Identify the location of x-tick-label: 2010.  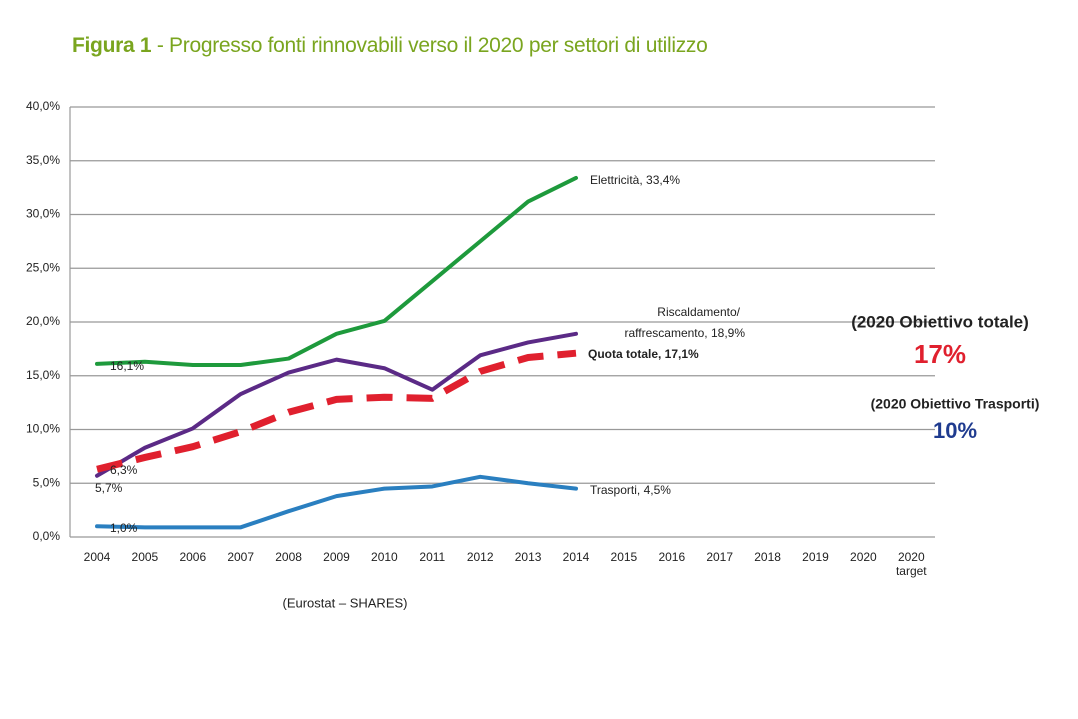
(384, 557).